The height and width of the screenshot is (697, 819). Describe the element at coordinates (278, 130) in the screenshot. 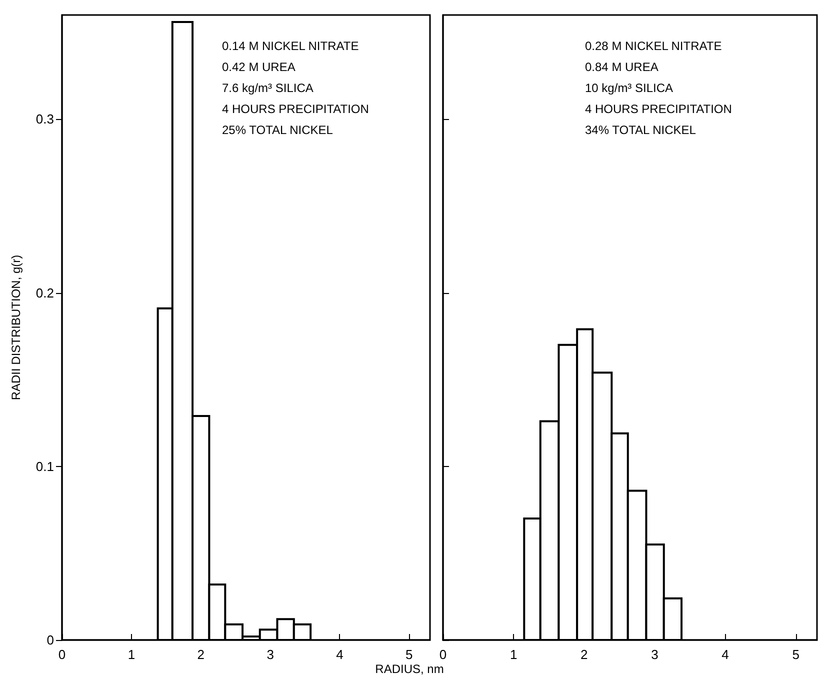

I see `annotation: 25% TOTAL NICKEL` at that location.